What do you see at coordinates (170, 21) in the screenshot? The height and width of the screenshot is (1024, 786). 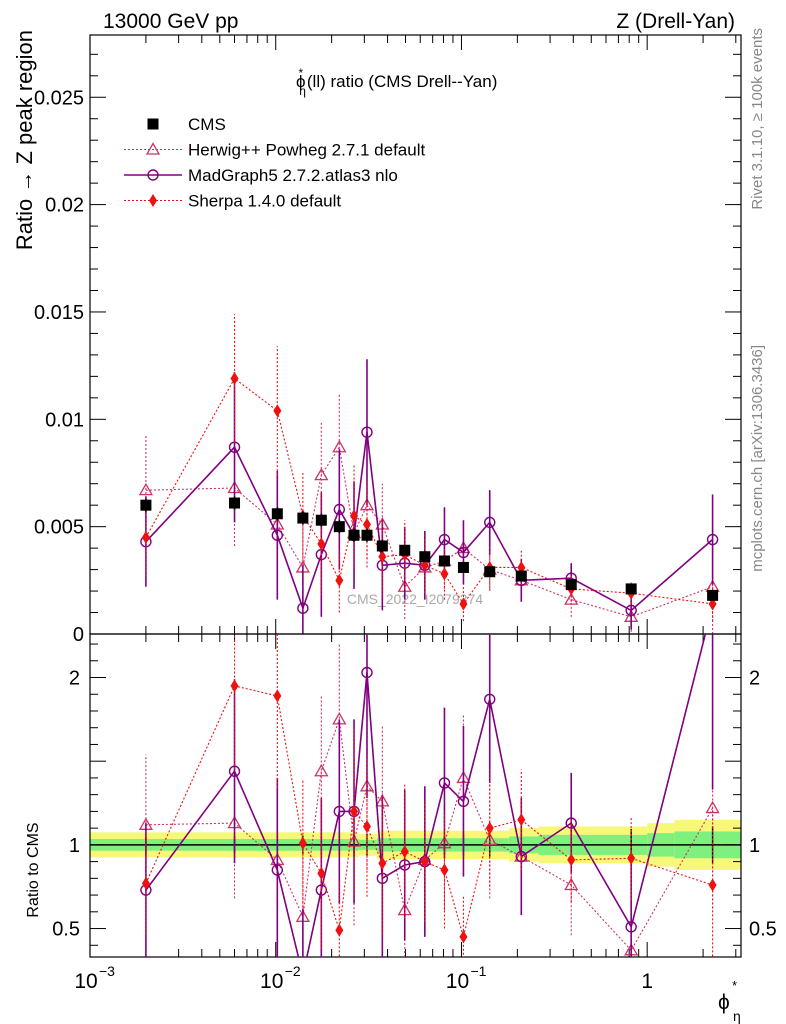 I see `header-left: 13000 GeV pp` at bounding box center [170, 21].